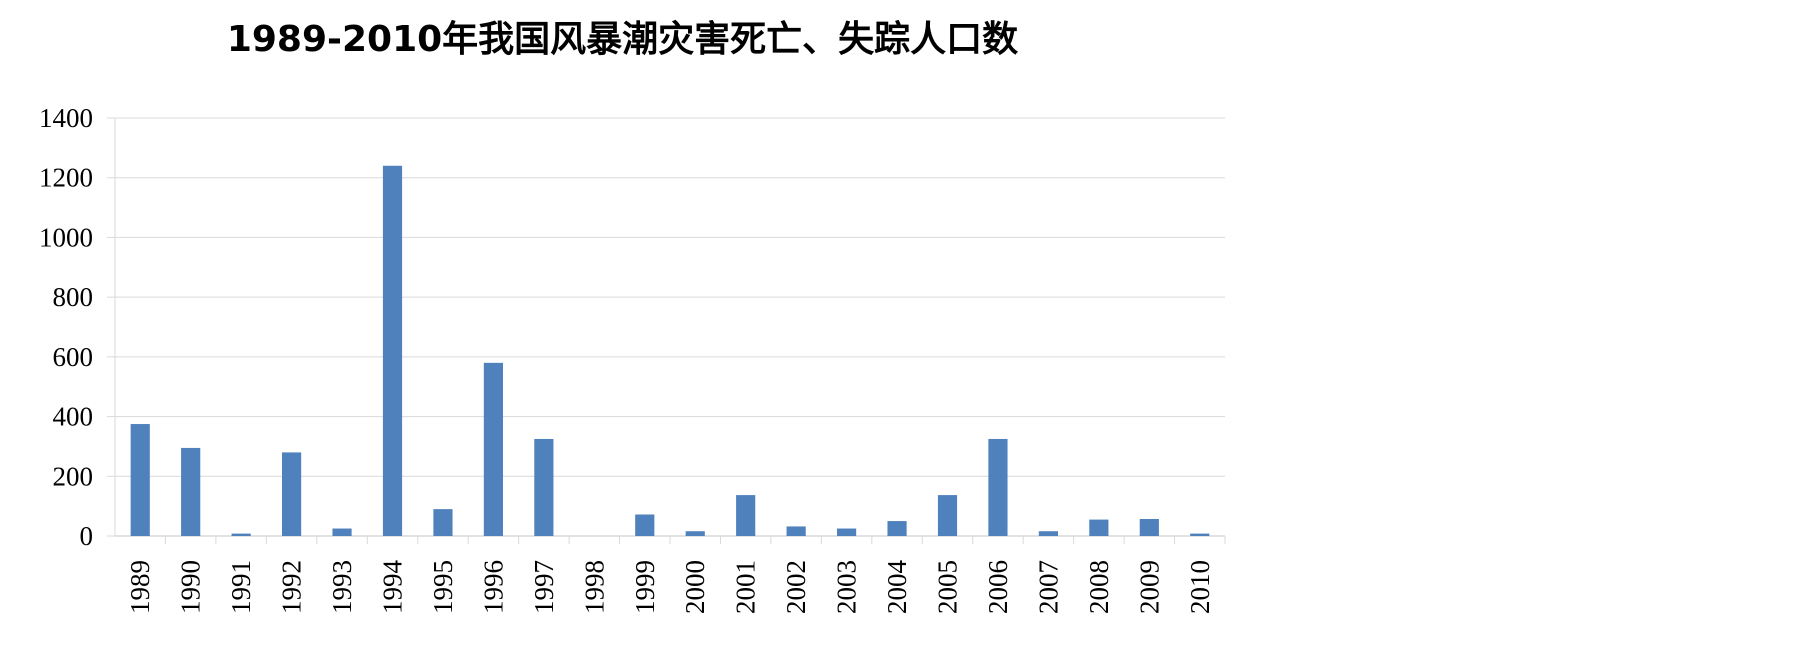 The height and width of the screenshot is (645, 1805). Describe the element at coordinates (241, 534) in the screenshot. I see `bar-1991` at that location.